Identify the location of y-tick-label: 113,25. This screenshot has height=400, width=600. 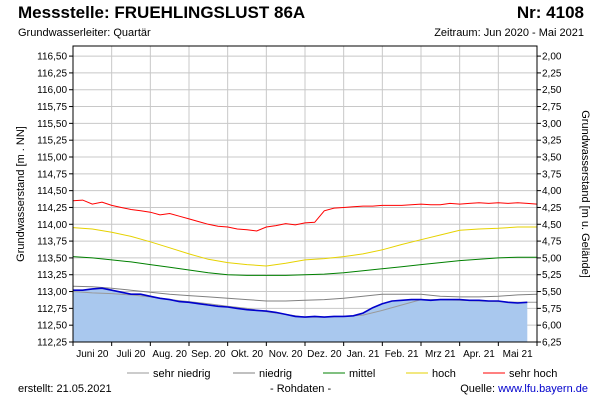
(52, 275).